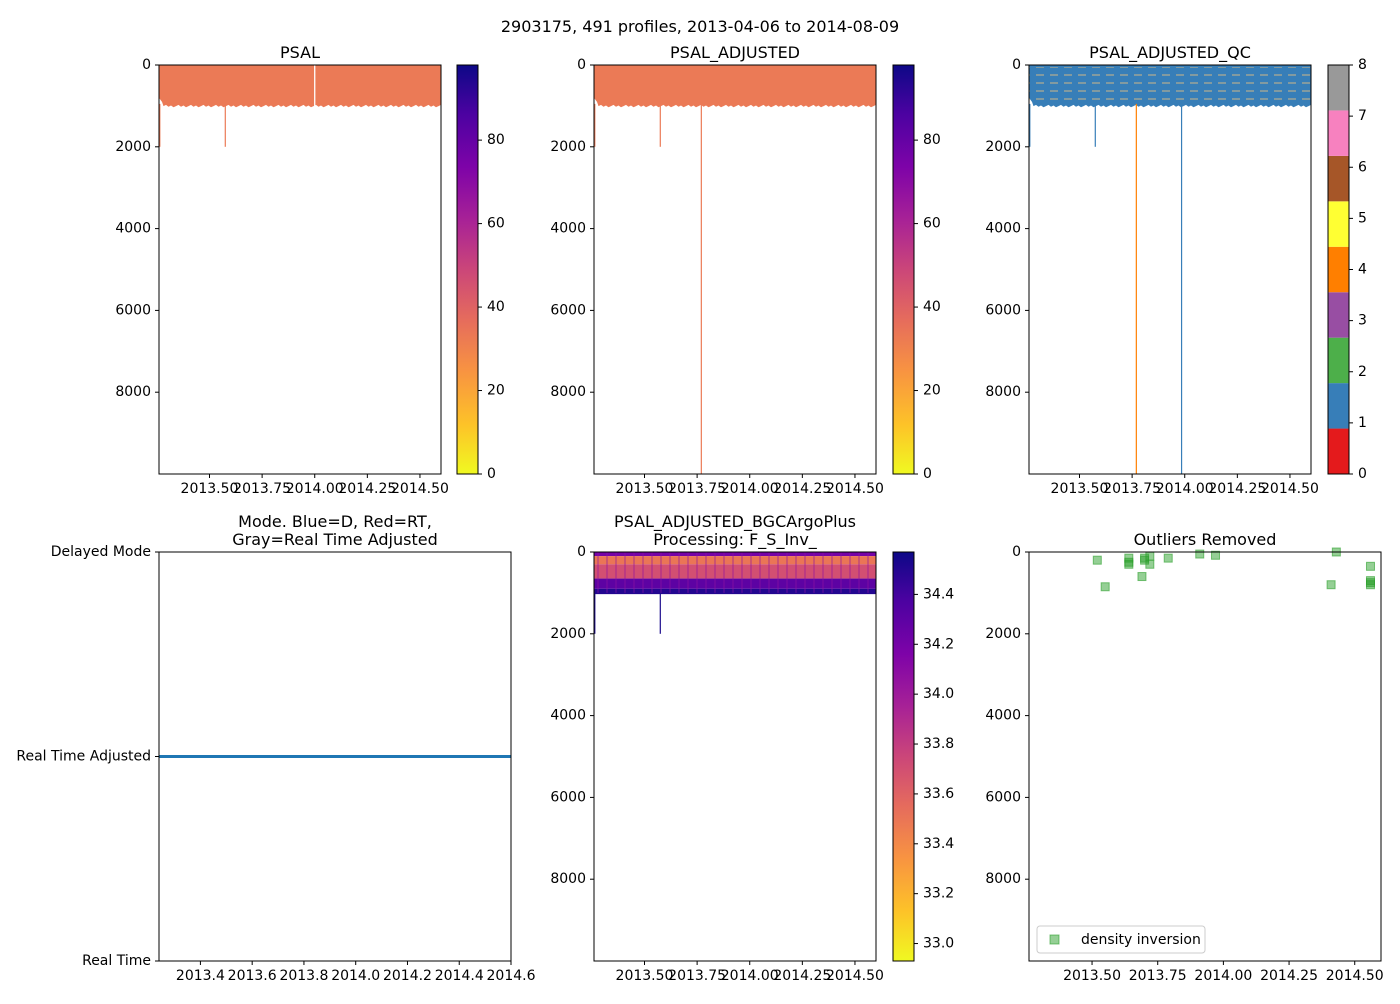 The image size is (1400, 1004). I want to click on mode-title-line: Gray=Real Time Adjusted, so click(335, 539).